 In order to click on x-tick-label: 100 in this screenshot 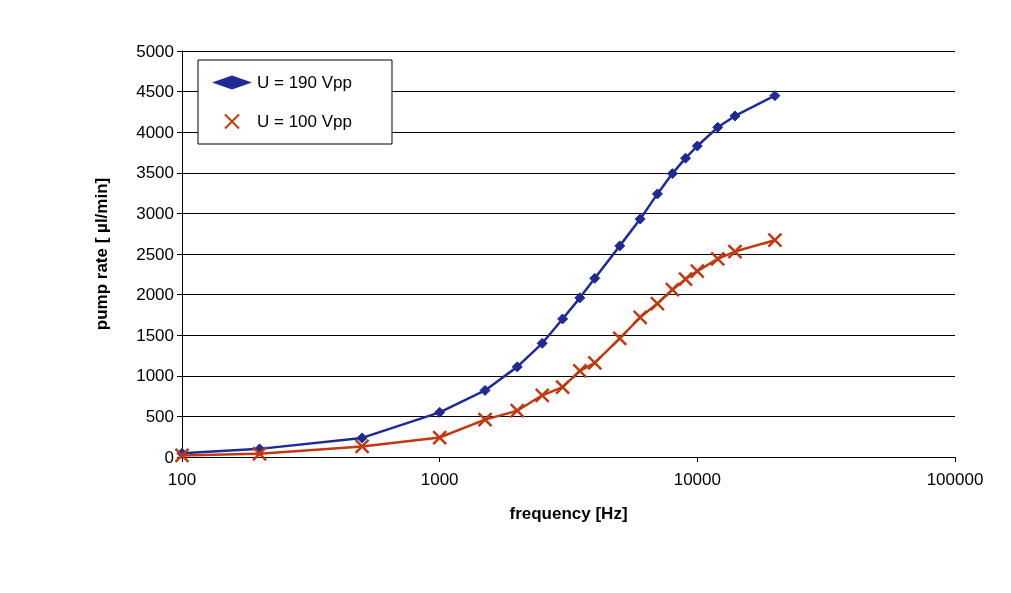, I will do `click(182, 479)`.